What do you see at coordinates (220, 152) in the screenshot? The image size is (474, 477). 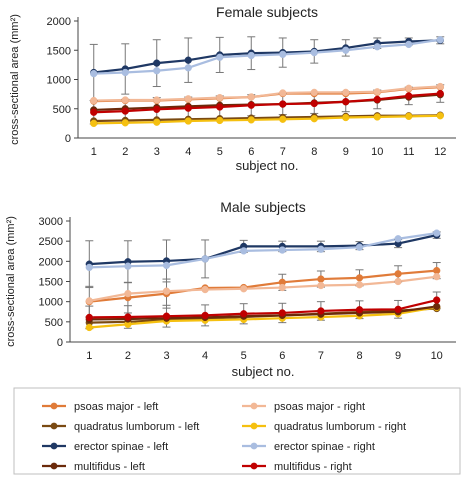 I see `x-tick-label: 5` at bounding box center [220, 152].